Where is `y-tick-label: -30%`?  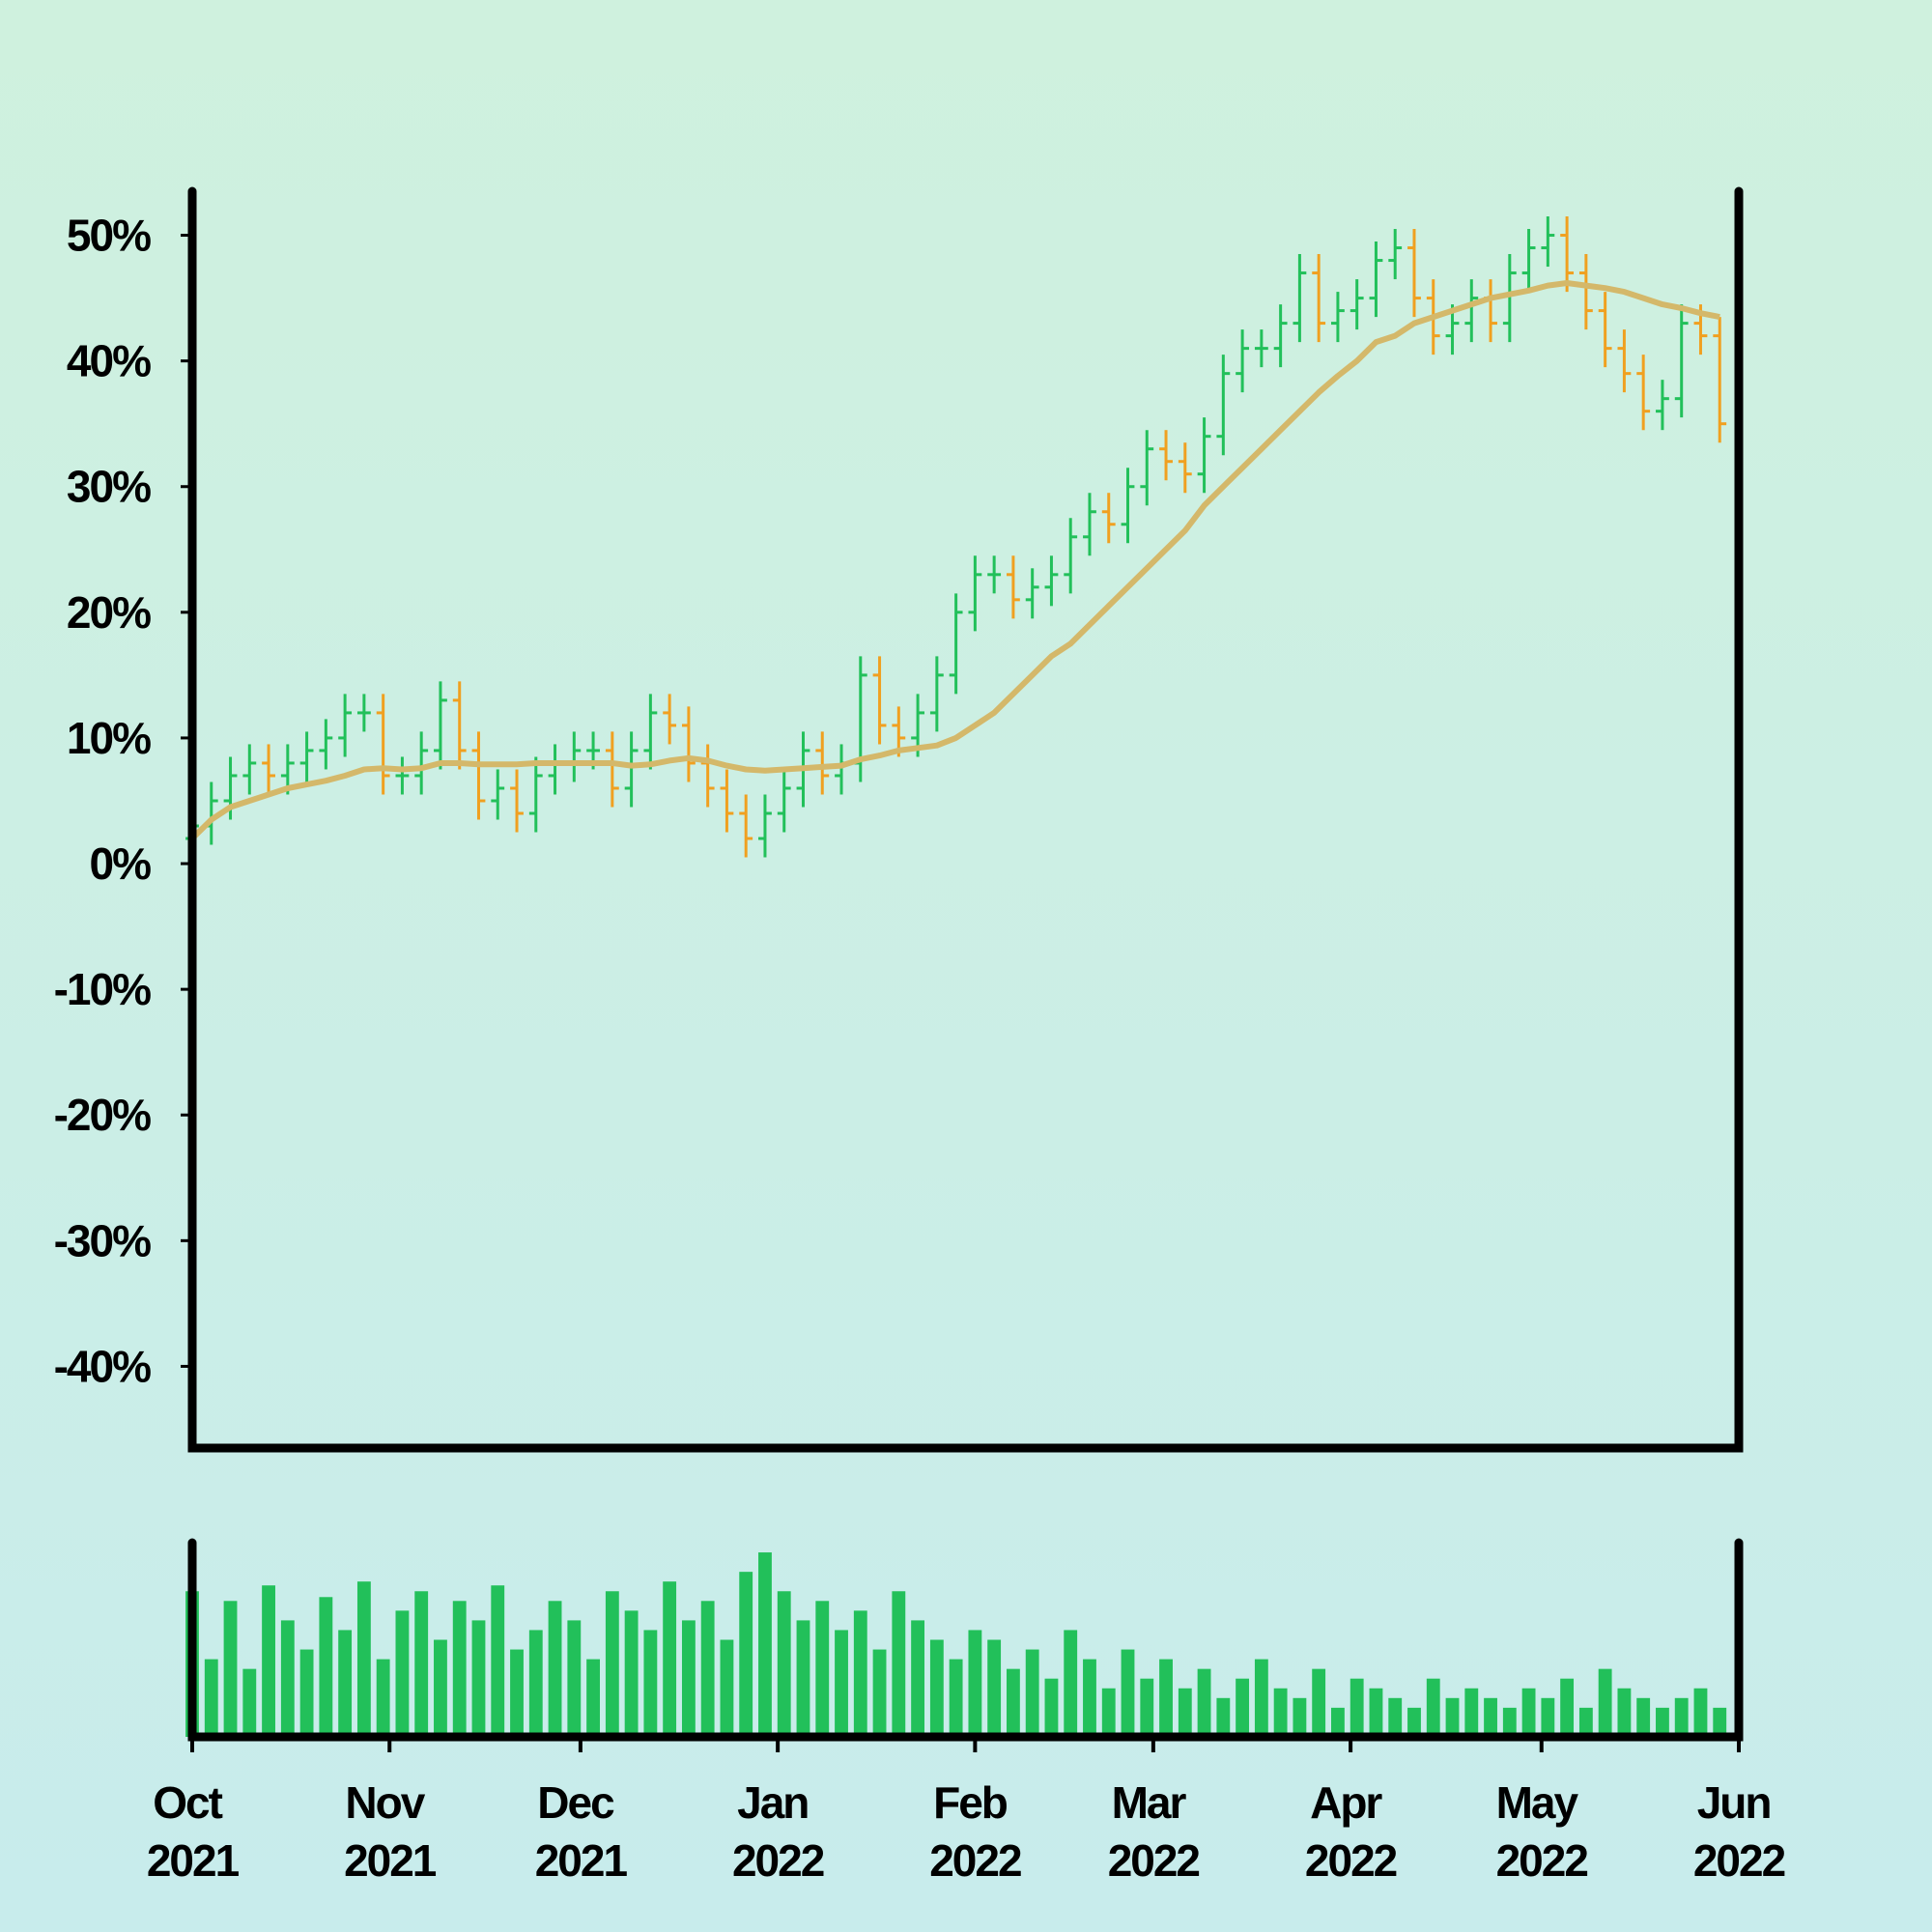
y-tick-label: -30% is located at coordinates (102, 1240).